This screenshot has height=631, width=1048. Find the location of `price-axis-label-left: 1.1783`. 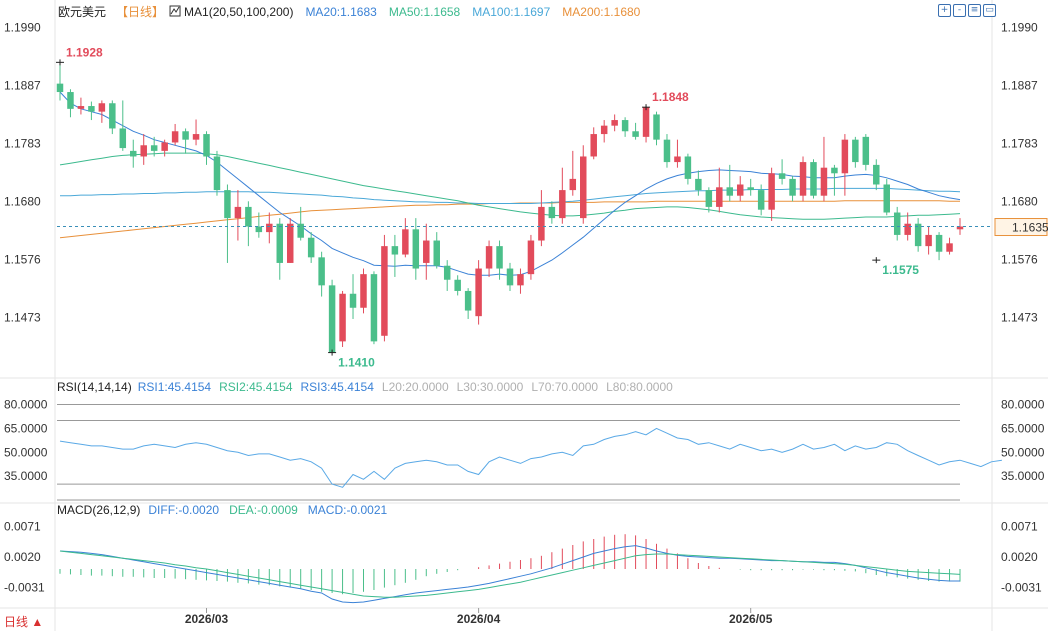

price-axis-label-left: 1.1783 is located at coordinates (22, 144).